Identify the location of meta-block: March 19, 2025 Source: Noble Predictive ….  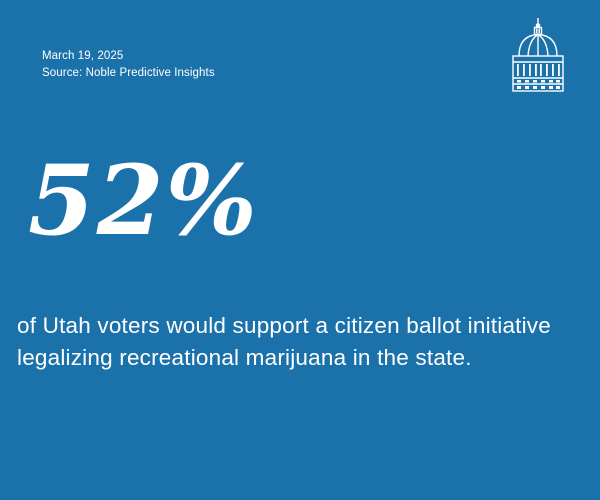
(128, 65).